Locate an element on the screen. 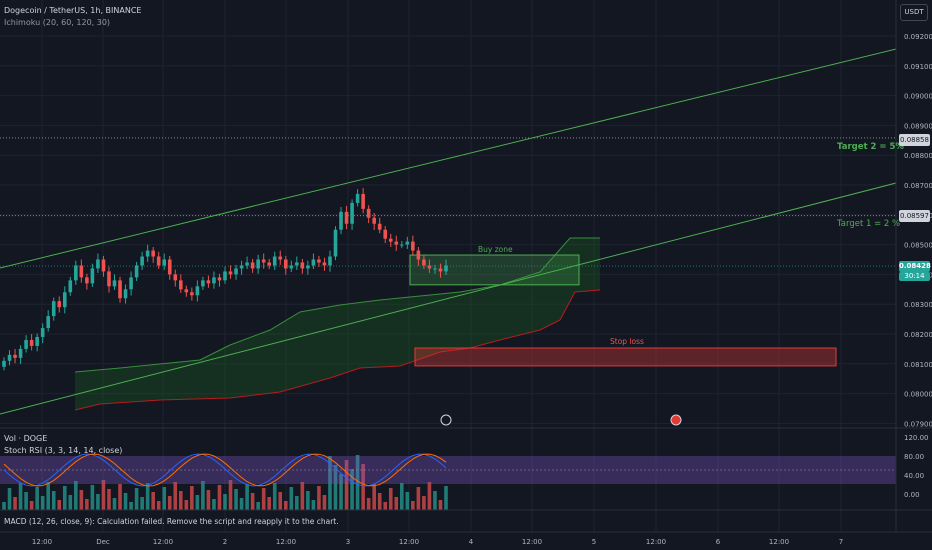  event-marker-icon is located at coordinates (446, 420).